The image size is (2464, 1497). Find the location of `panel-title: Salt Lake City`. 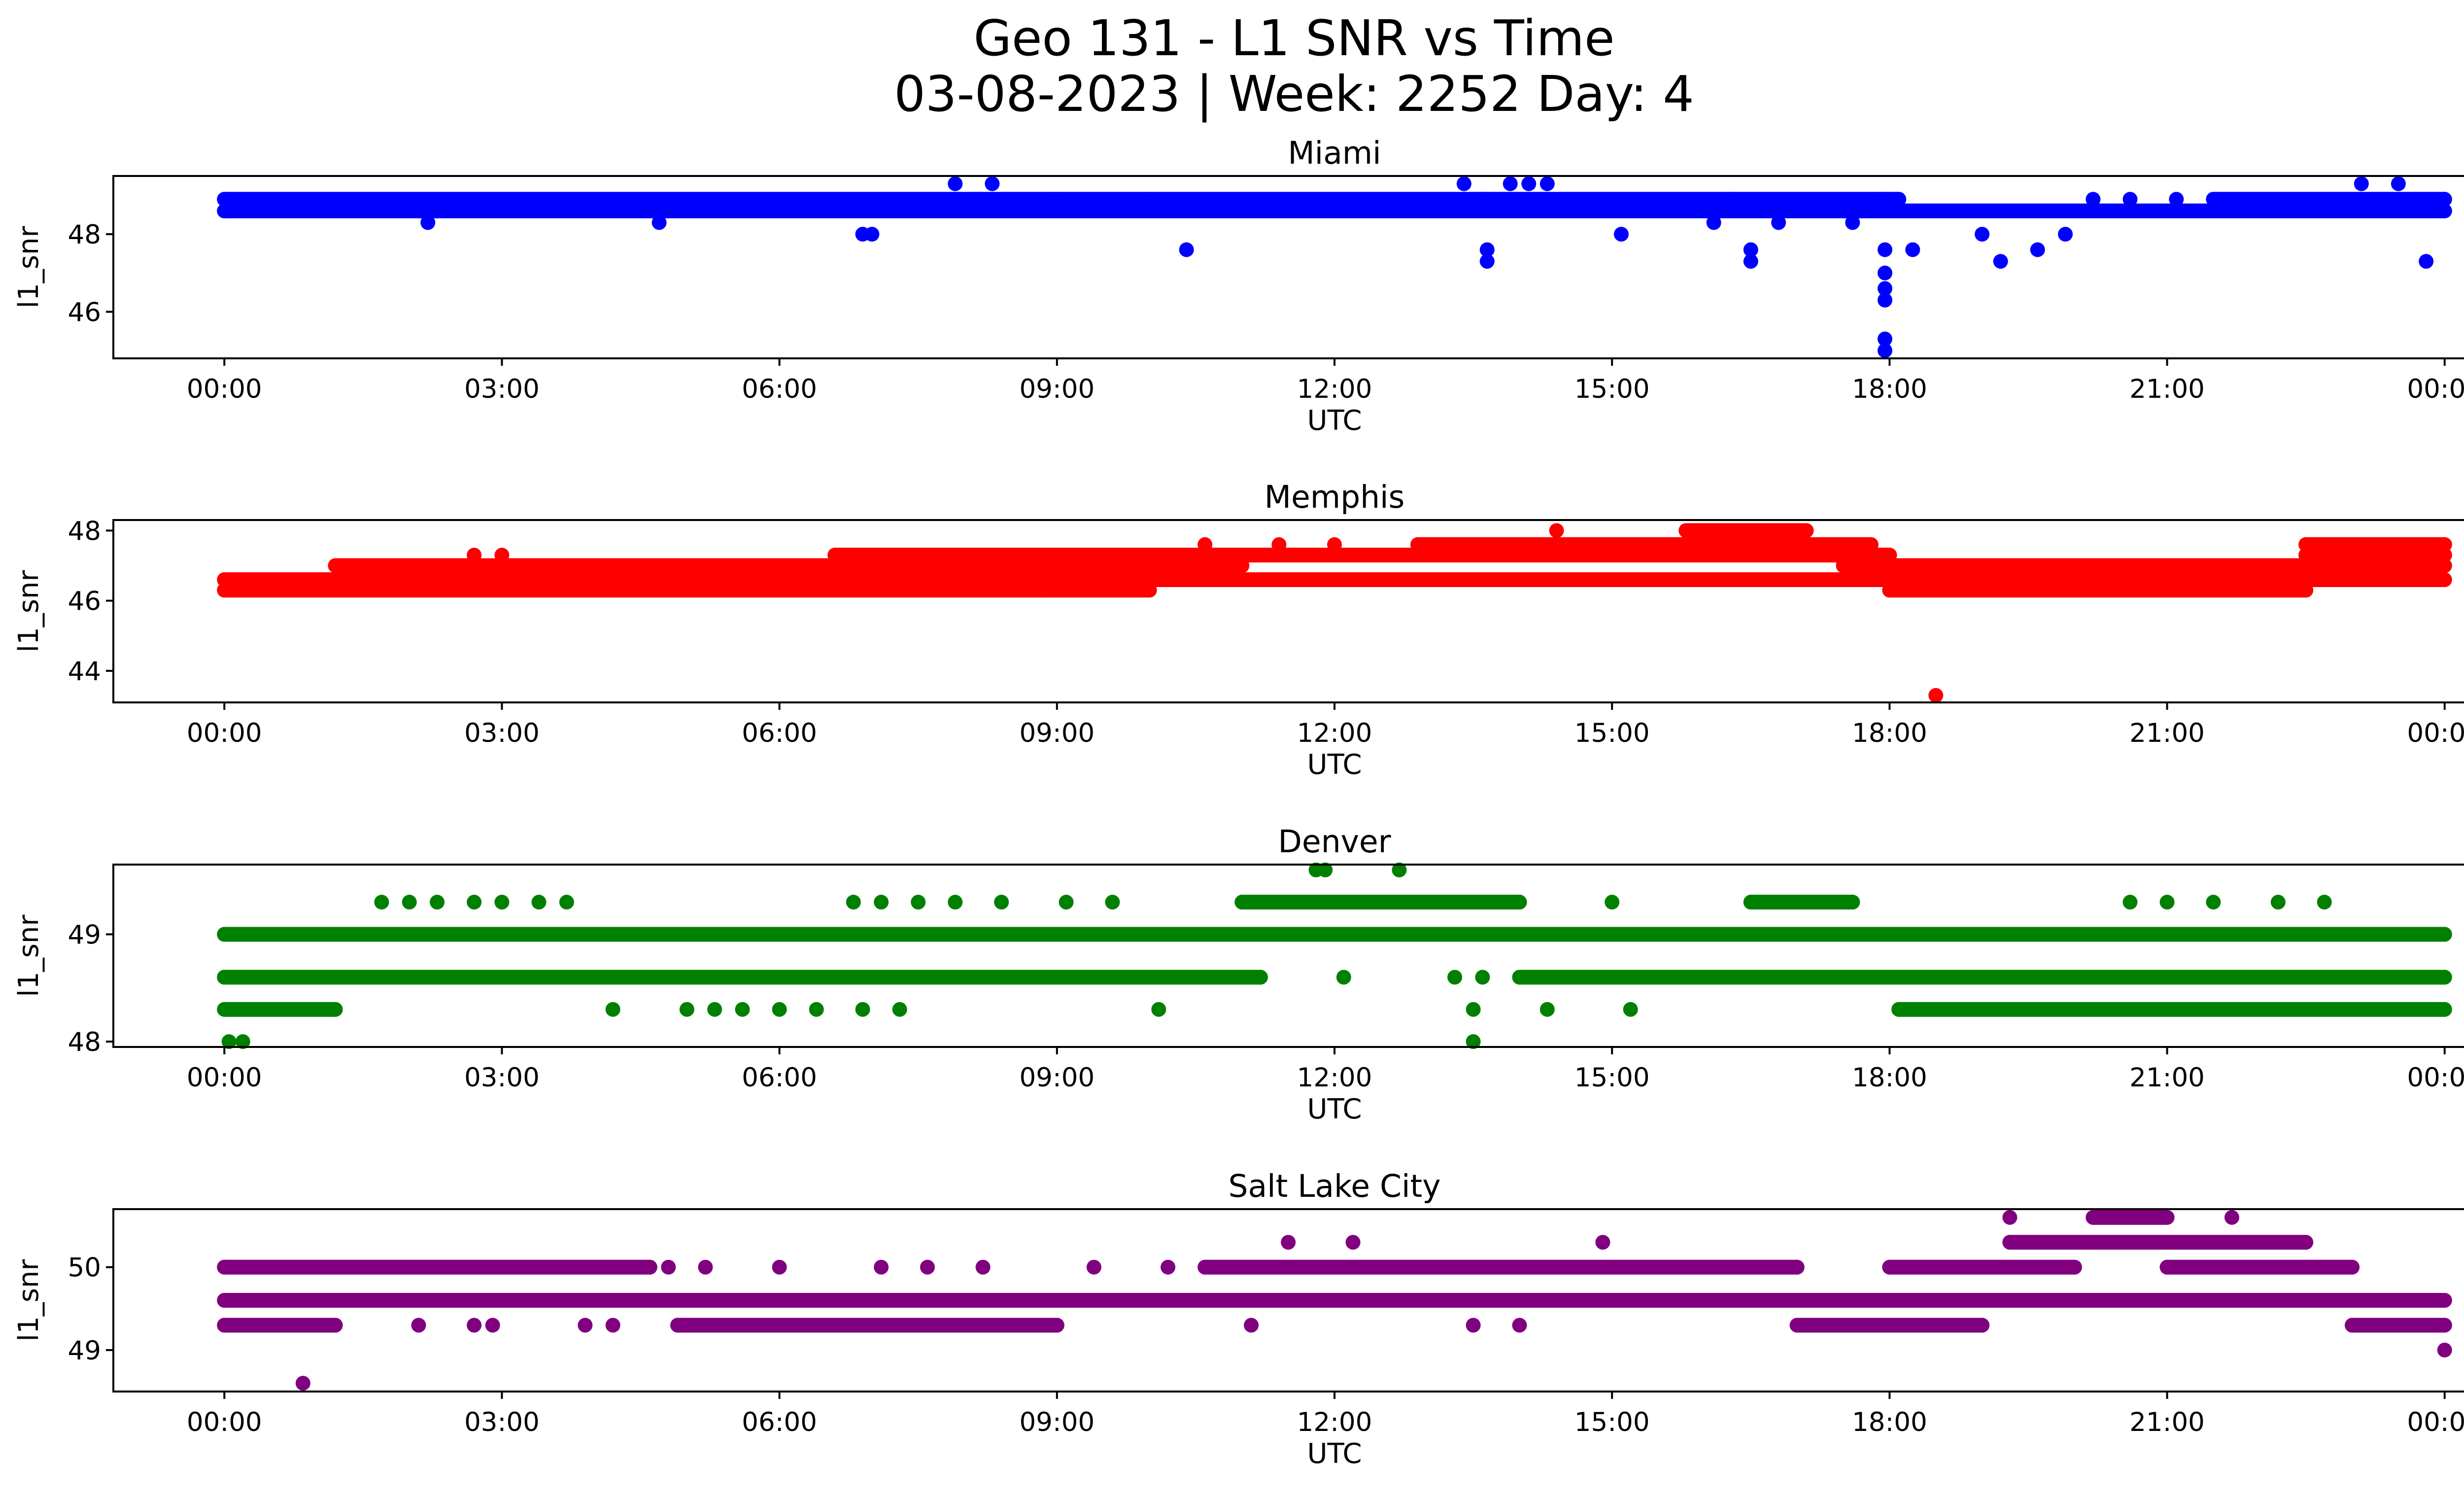

panel-title: Salt Lake City is located at coordinates (1334, 1186).